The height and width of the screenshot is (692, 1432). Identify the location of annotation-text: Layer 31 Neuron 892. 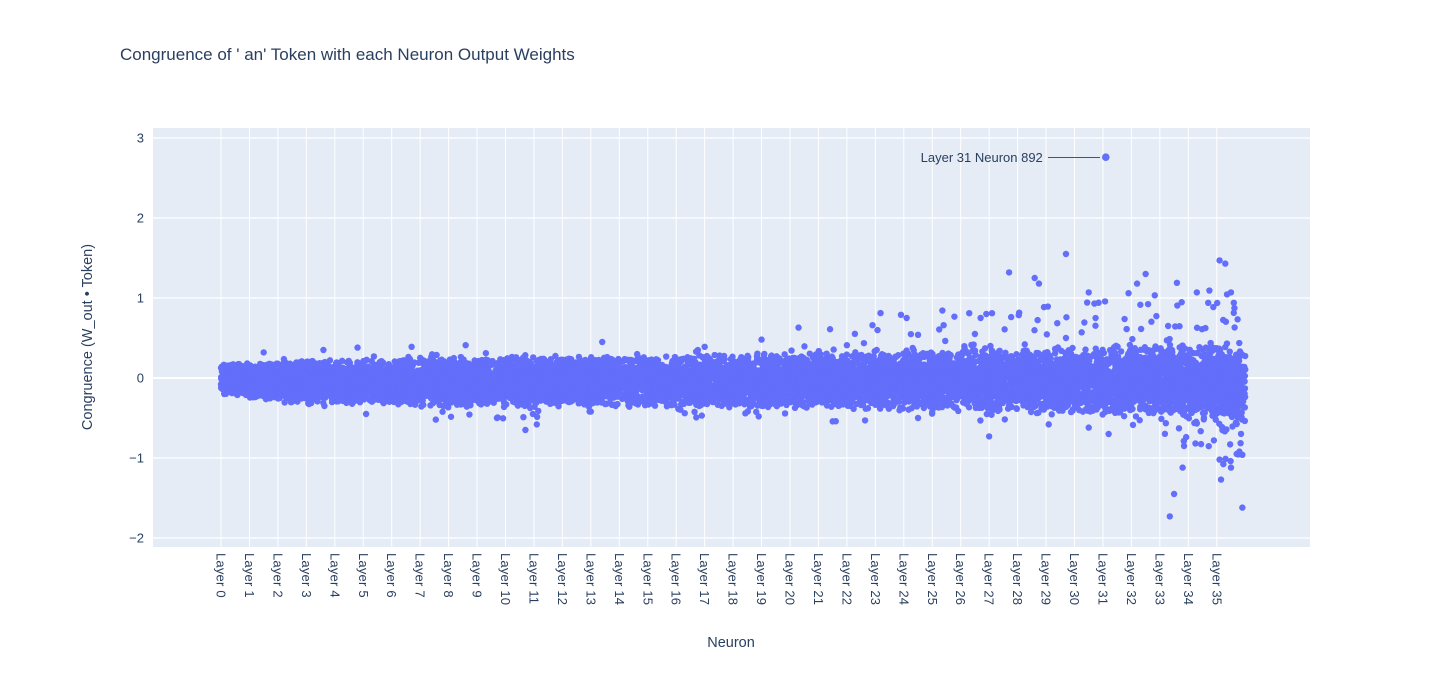
(981, 157).